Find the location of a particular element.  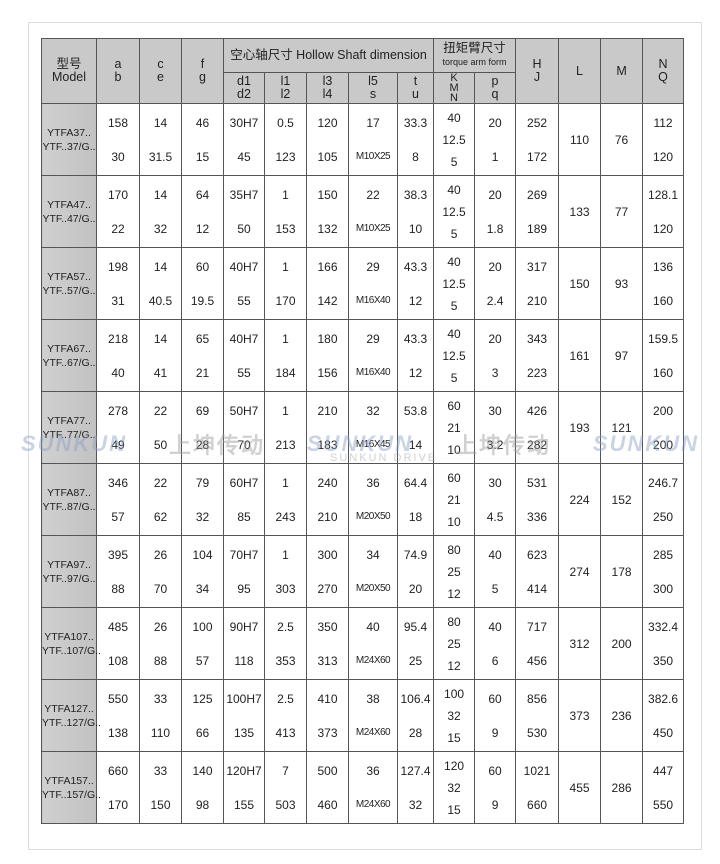

cell-ce: 14 41 is located at coordinates (160, 355).